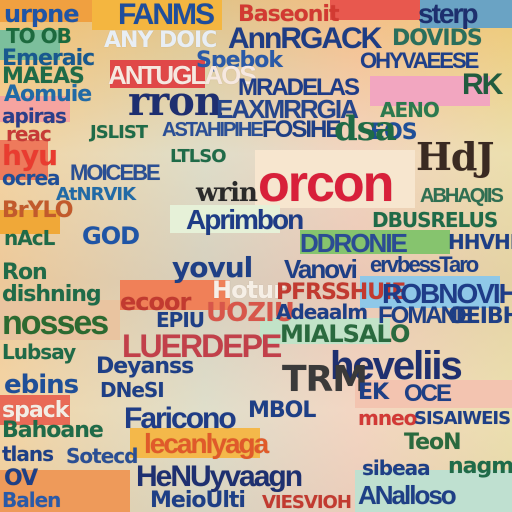 Image resolution: width=512 pixels, height=512 pixels. What do you see at coordinates (396, 468) in the screenshot?
I see `collage-word: sibeaa` at bounding box center [396, 468].